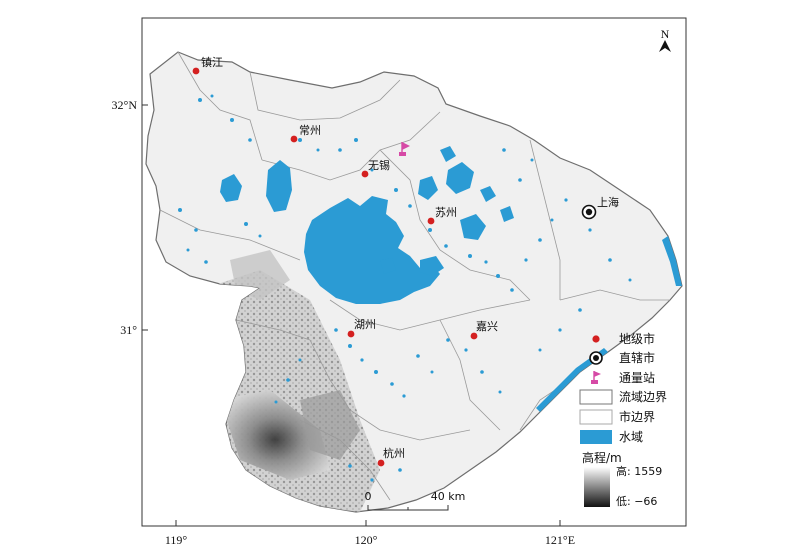  Describe the element at coordinates (366, 540) in the screenshot. I see `lon-tick-120: 120°` at that location.